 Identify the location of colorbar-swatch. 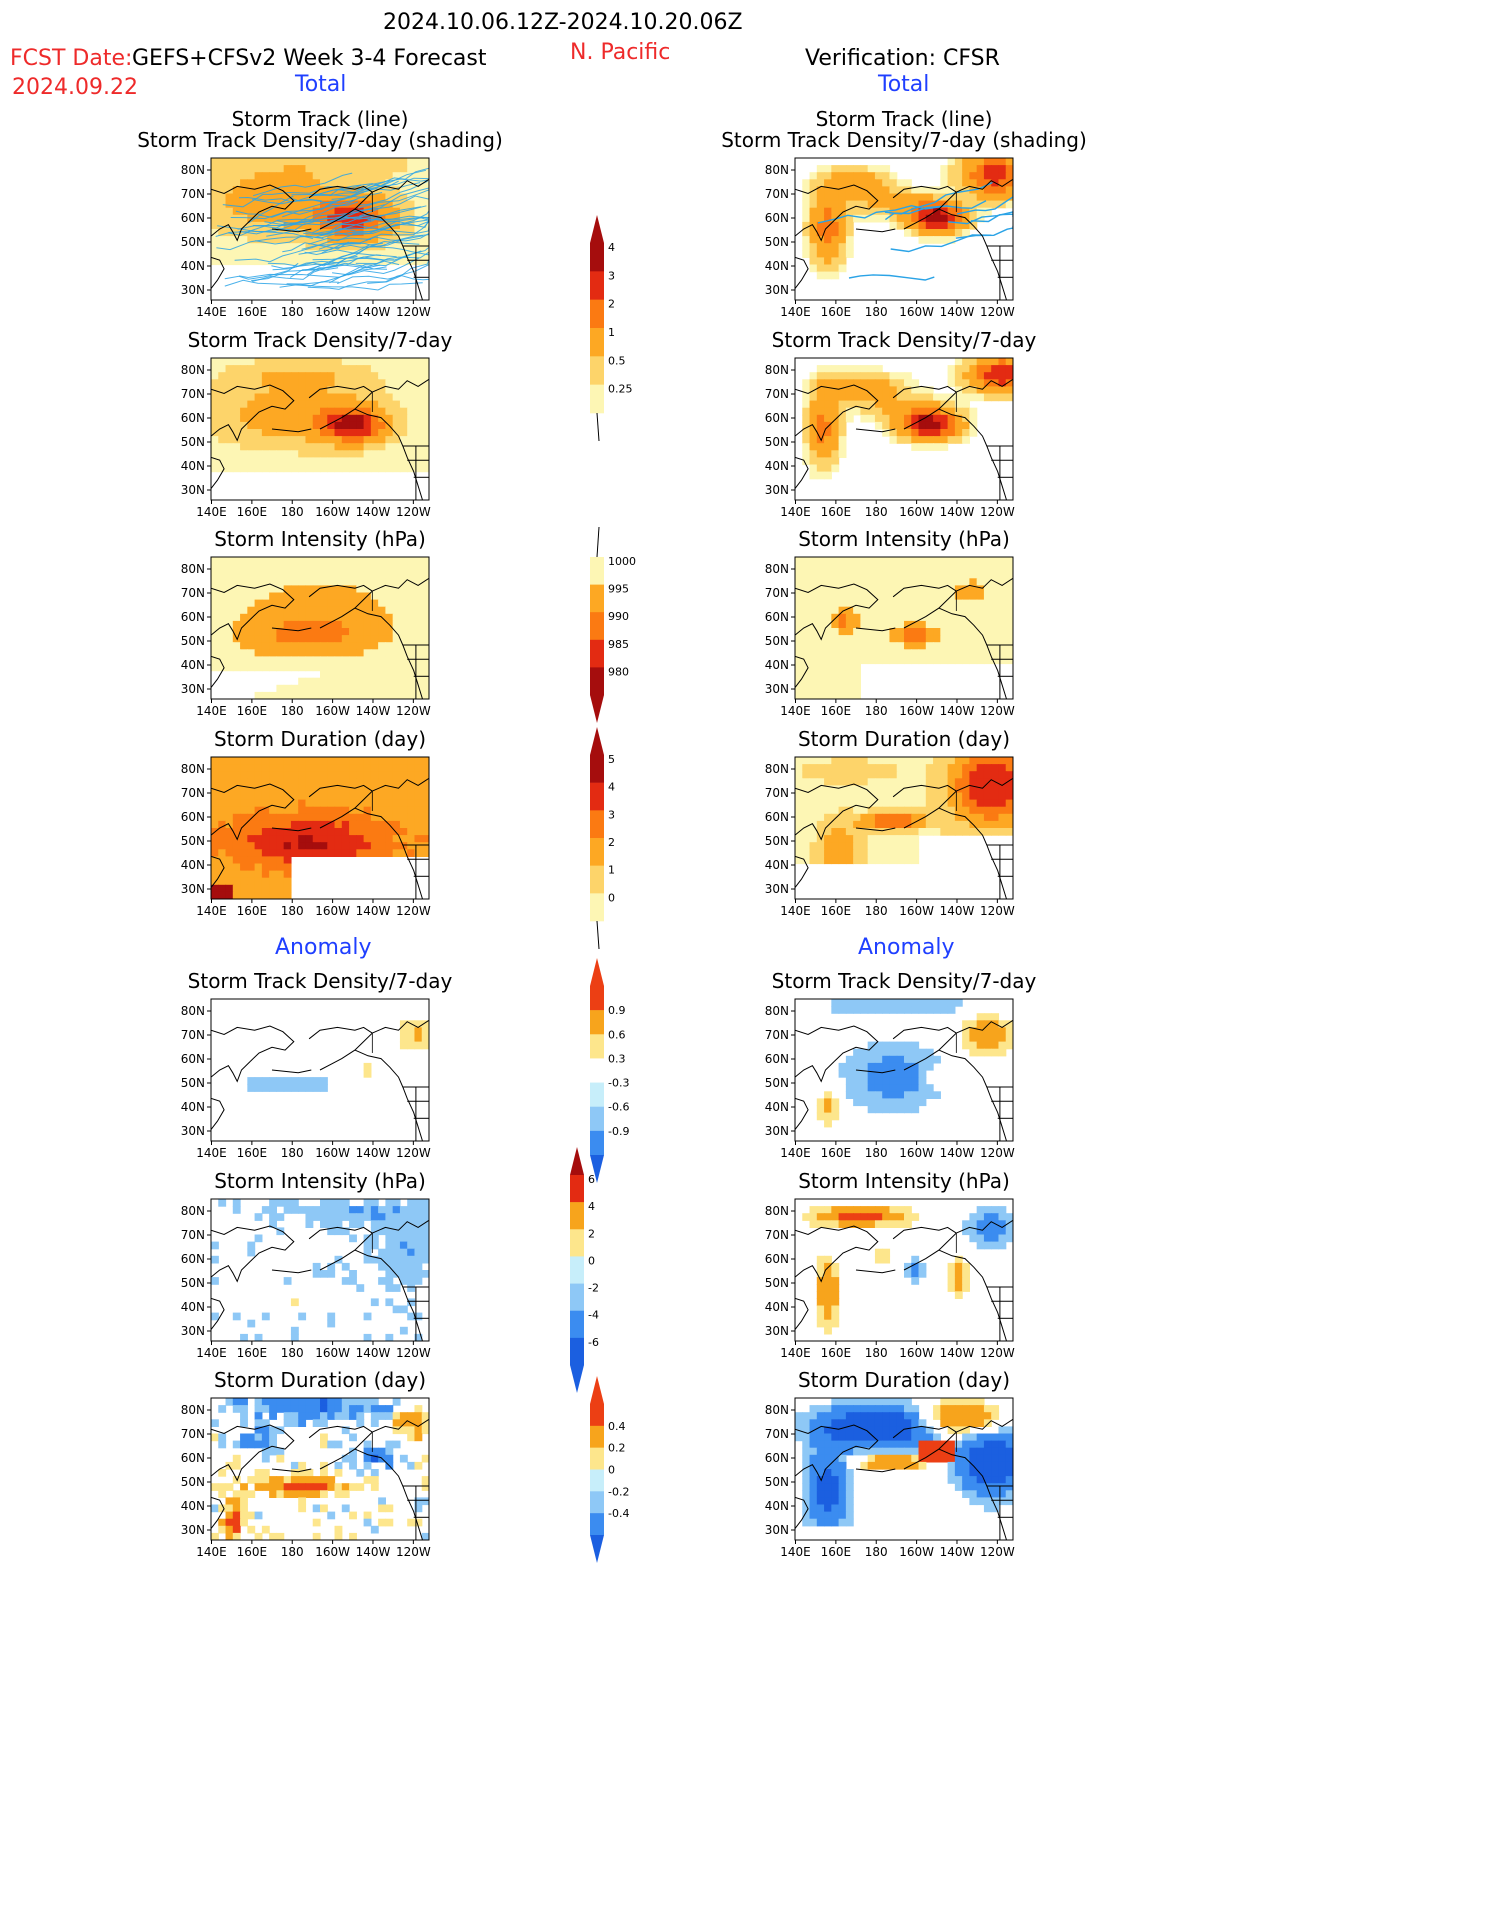
(577, 1243).